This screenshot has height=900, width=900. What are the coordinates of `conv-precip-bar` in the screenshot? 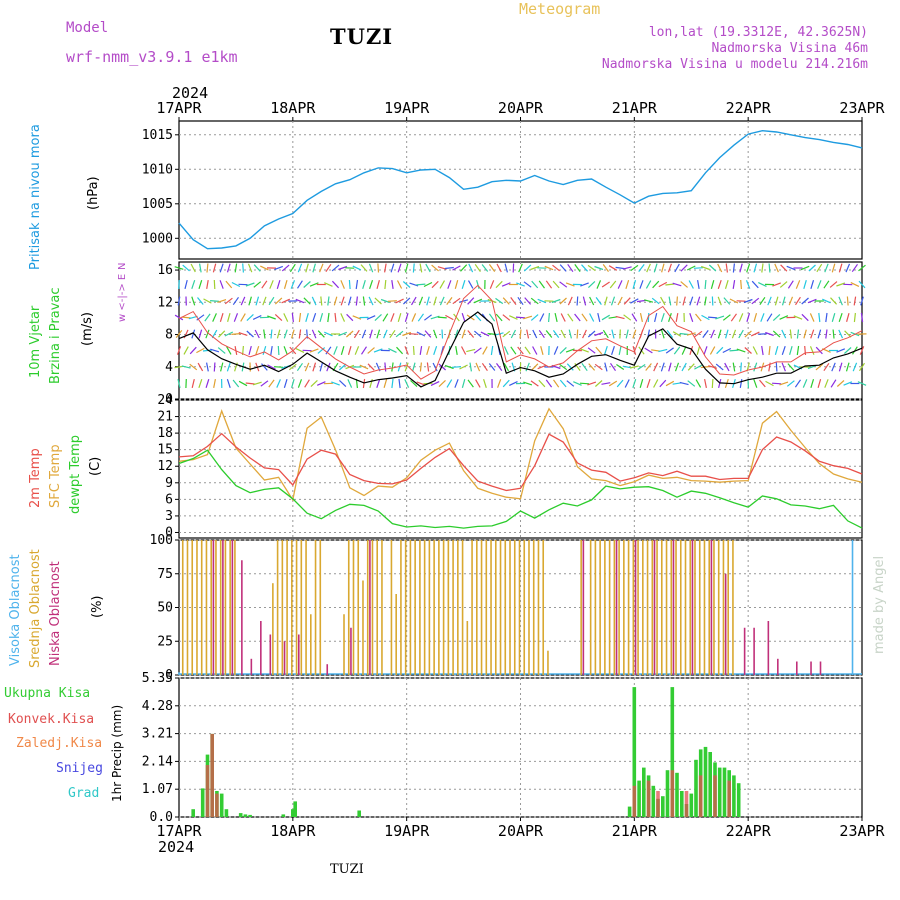 It's located at (686, 804).